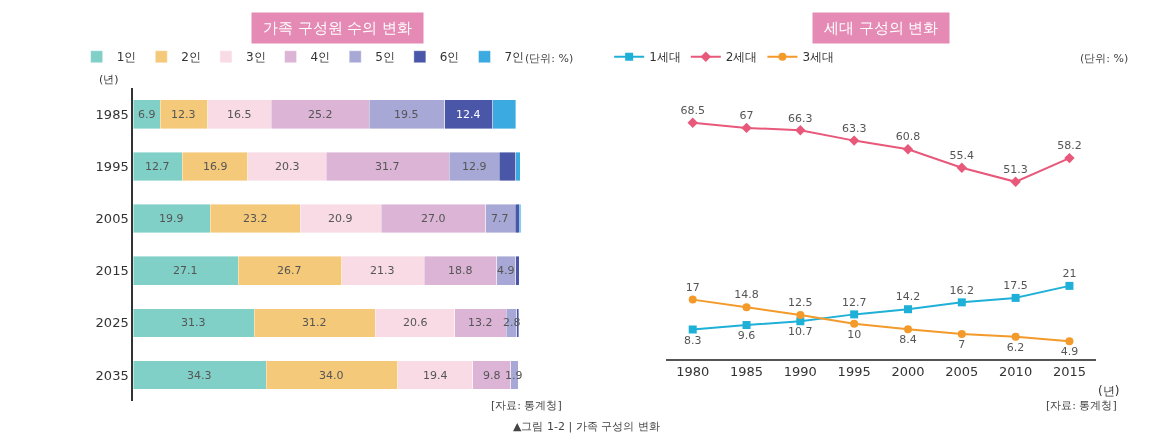 The width and height of the screenshot is (1173, 445). What do you see at coordinates (474, 166) in the screenshot?
I see `data-label: 12.9` at bounding box center [474, 166].